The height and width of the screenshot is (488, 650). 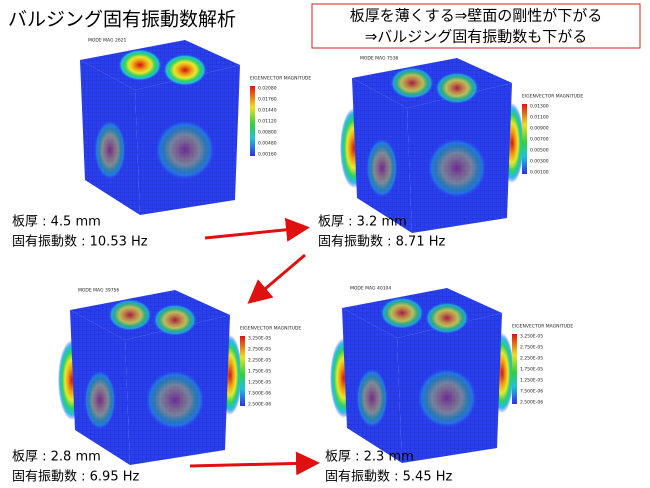 I want to click on legend-value: 0.02080, so click(x=267, y=89).